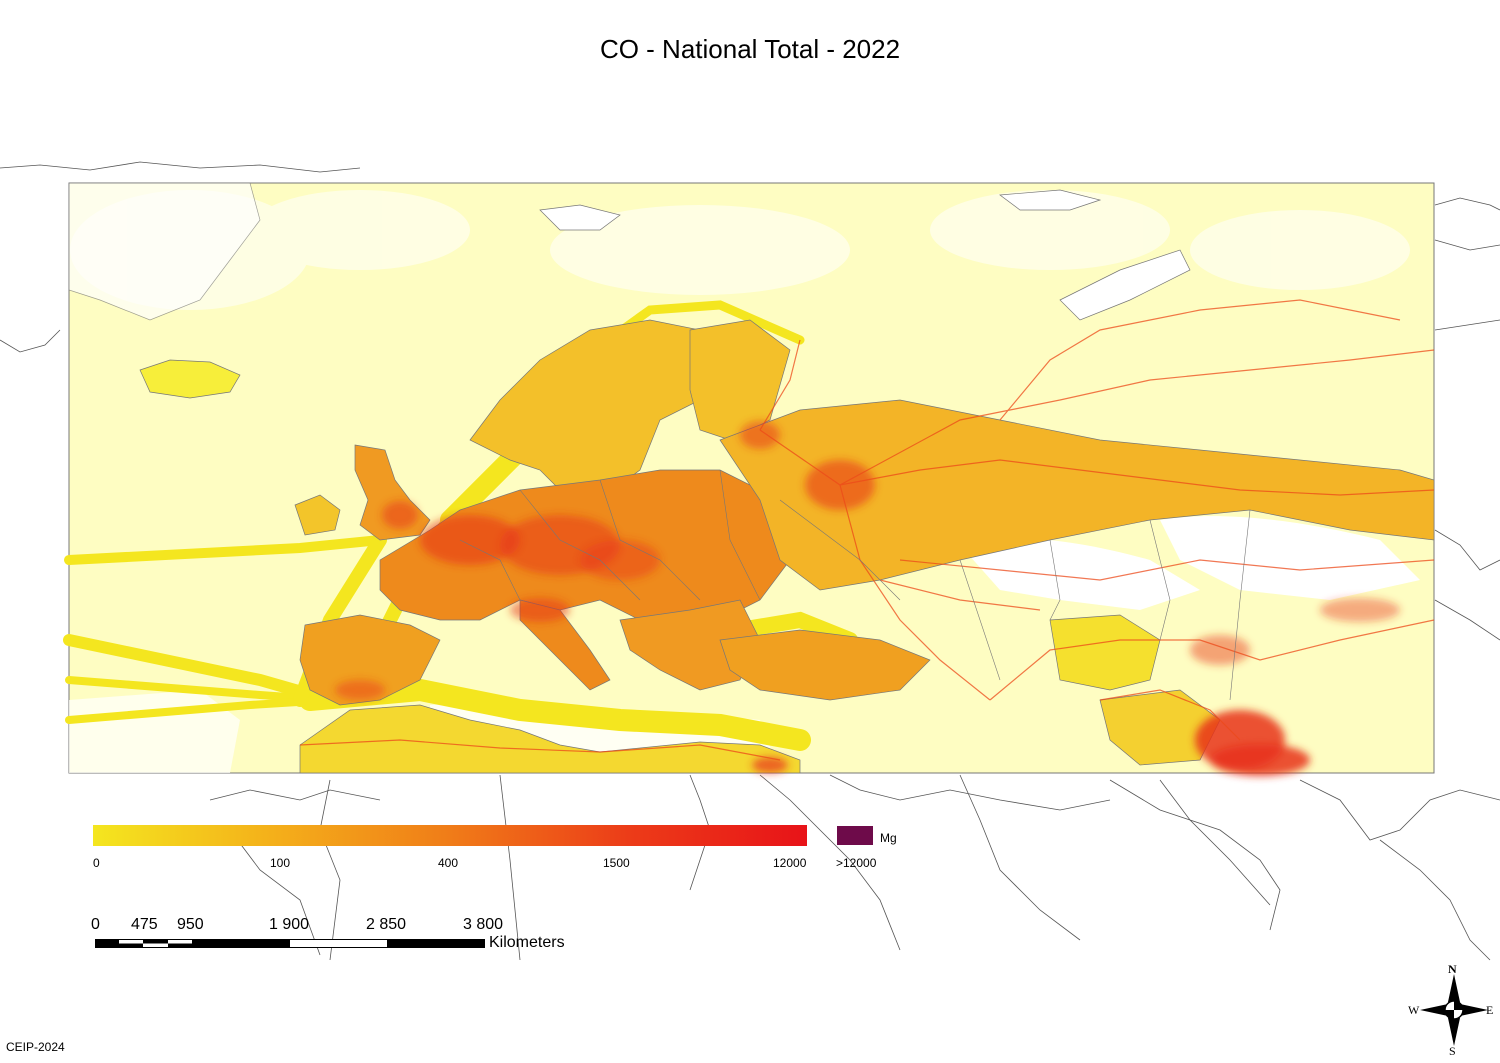  Describe the element at coordinates (580, 217) in the screenshot. I see `svalbard` at that location.